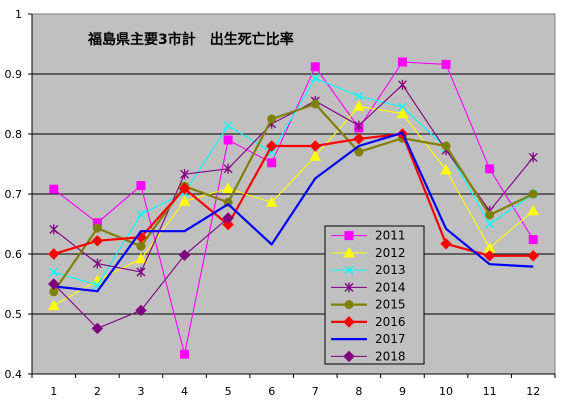 The image size is (561, 402). What do you see at coordinates (368, 287) in the screenshot?
I see `legend-item-2014: 2014` at bounding box center [368, 287].